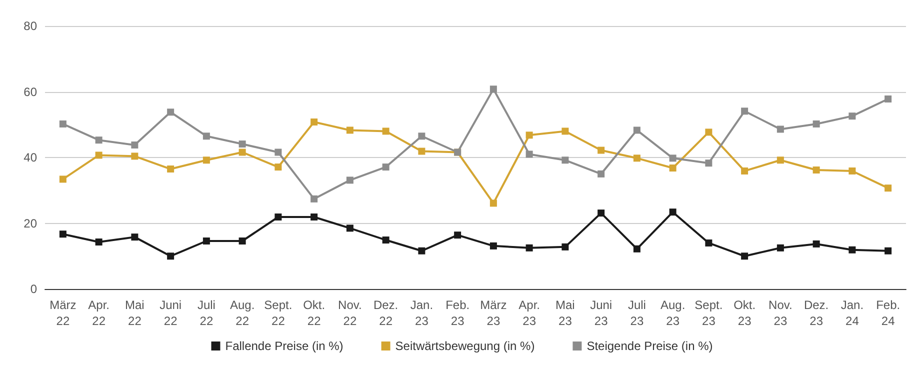 The image size is (924, 371). I want to click on x-tick-label: März 22, so click(63, 313).